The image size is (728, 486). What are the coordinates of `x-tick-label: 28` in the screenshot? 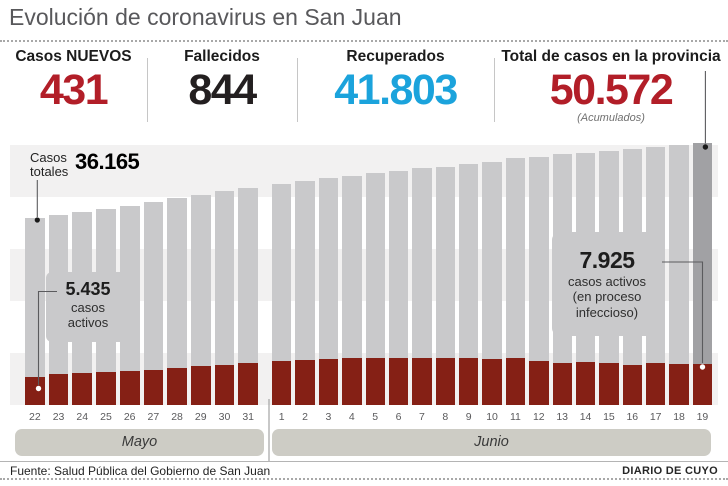 It's located at (177, 417).